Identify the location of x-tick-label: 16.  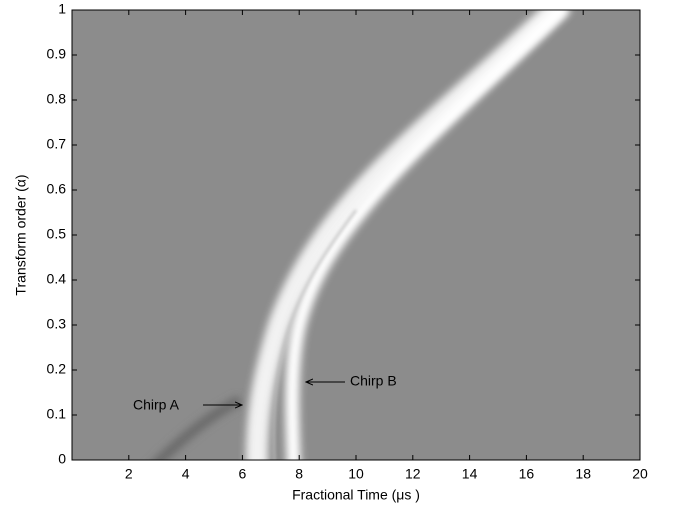
(527, 474).